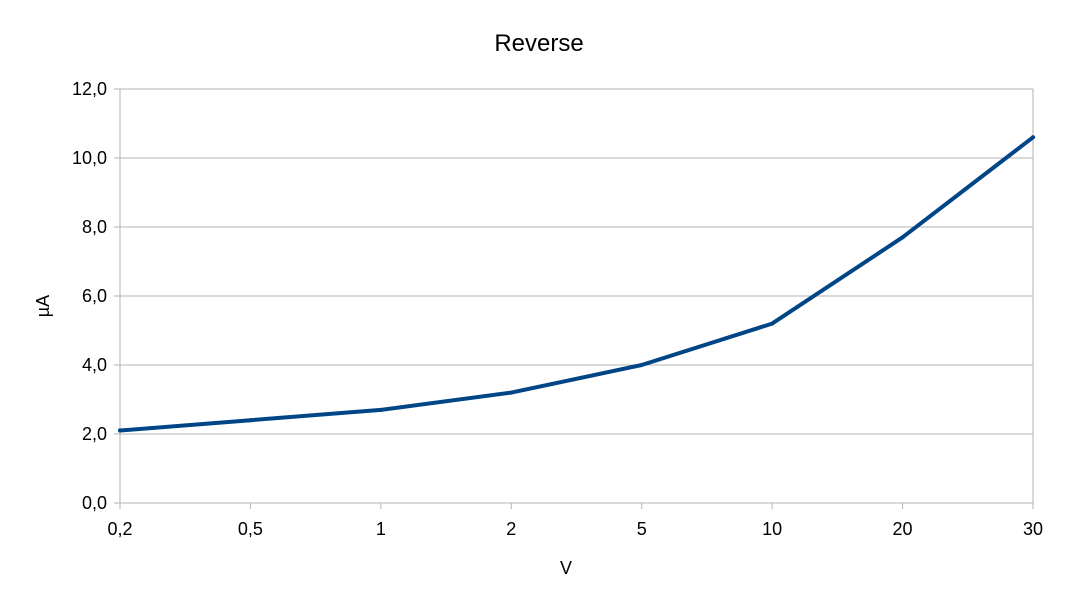 This screenshot has width=1077, height=606. Describe the element at coordinates (511, 529) in the screenshot. I see `x-tick-label: 2` at that location.